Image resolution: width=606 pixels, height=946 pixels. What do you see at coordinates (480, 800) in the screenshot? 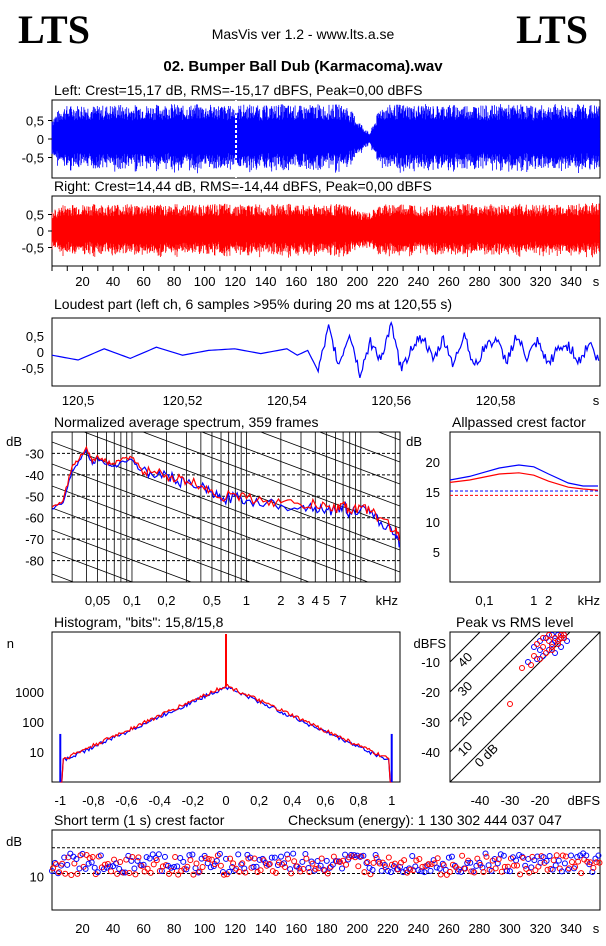
I see `peakrms-xtick-0: -40` at bounding box center [480, 800].